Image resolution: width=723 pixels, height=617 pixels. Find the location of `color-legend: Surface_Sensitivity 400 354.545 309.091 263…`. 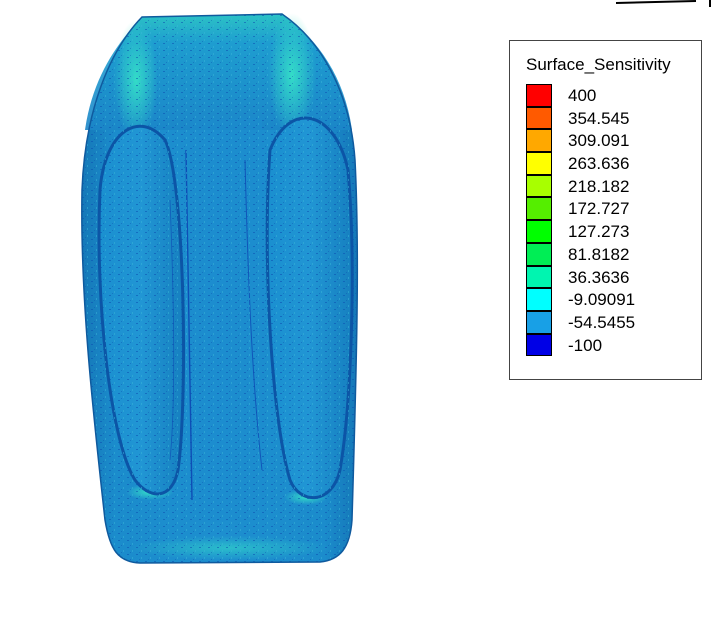

color-legend: Surface_Sensitivity 400 354.545 309.091 263… is located at coordinates (605, 210).